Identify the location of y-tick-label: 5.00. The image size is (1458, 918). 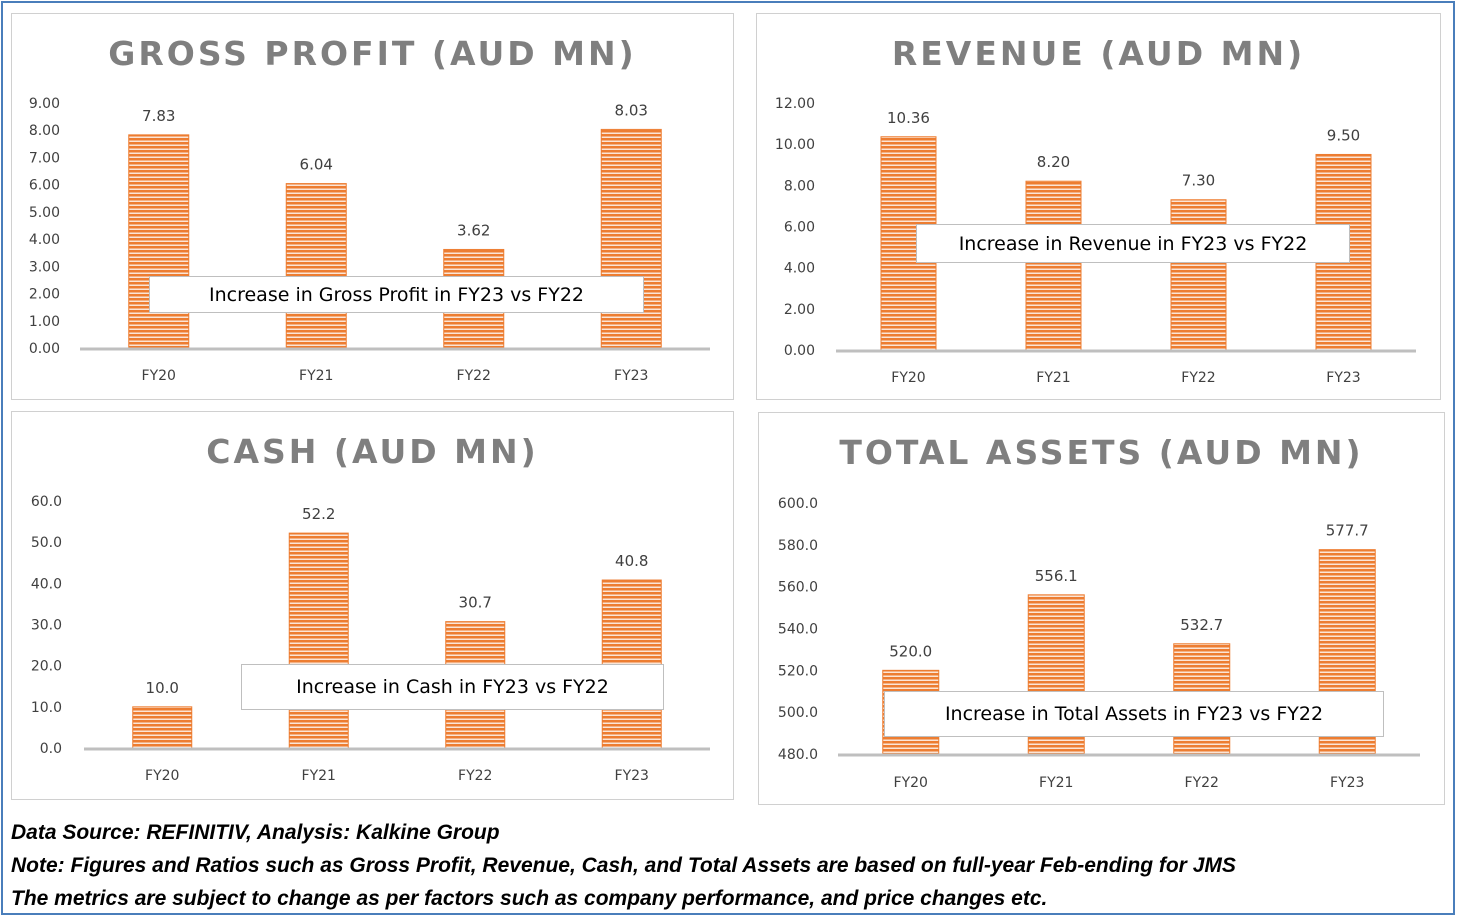
(44, 213).